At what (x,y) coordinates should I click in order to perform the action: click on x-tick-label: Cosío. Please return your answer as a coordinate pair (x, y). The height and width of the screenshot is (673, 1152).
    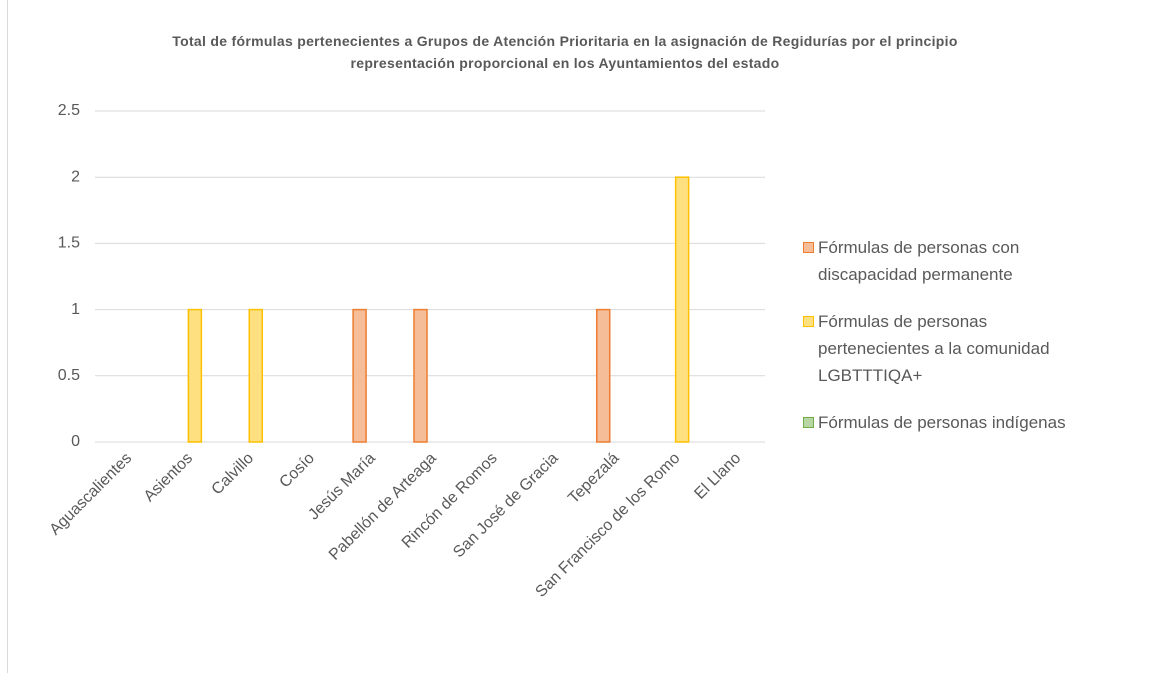
    Looking at the image, I should click on (297, 471).